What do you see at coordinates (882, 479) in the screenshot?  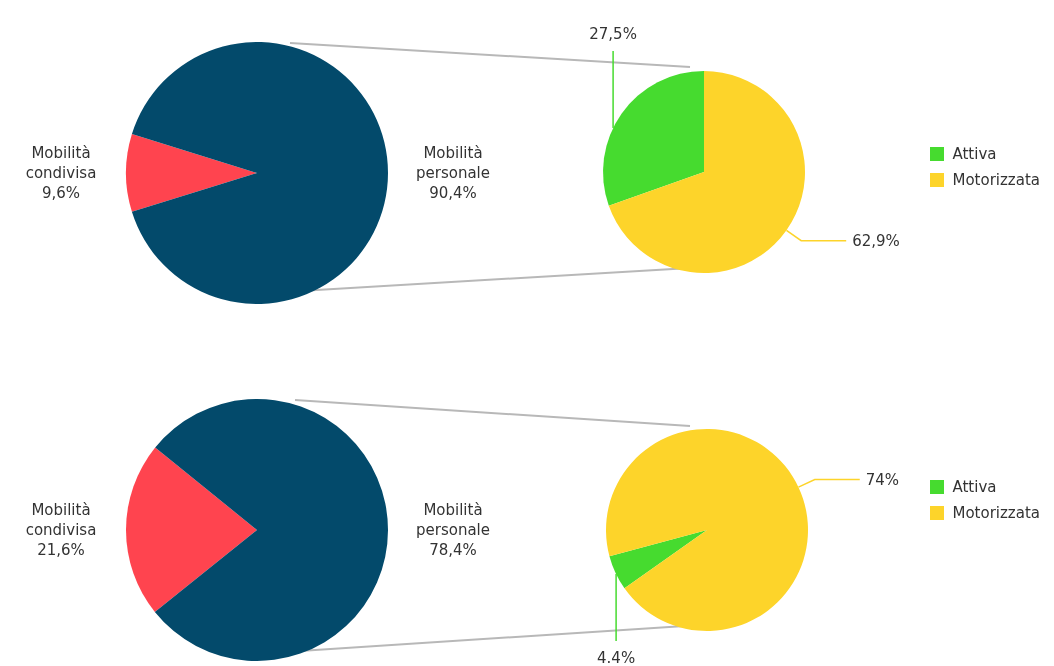 I see `data-label: 74%` at bounding box center [882, 479].